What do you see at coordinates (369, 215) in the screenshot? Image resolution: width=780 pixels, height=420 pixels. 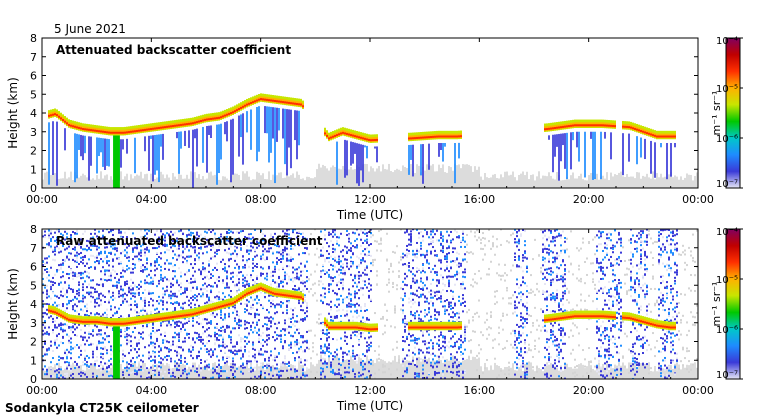 I see `x-axis-label: Time (UTC)` at bounding box center [369, 215].